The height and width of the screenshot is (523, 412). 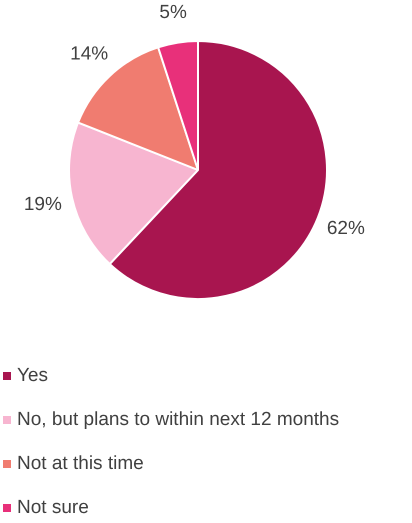 What do you see at coordinates (80, 464) in the screenshot?
I see `legend-label: Not at this time` at bounding box center [80, 464].